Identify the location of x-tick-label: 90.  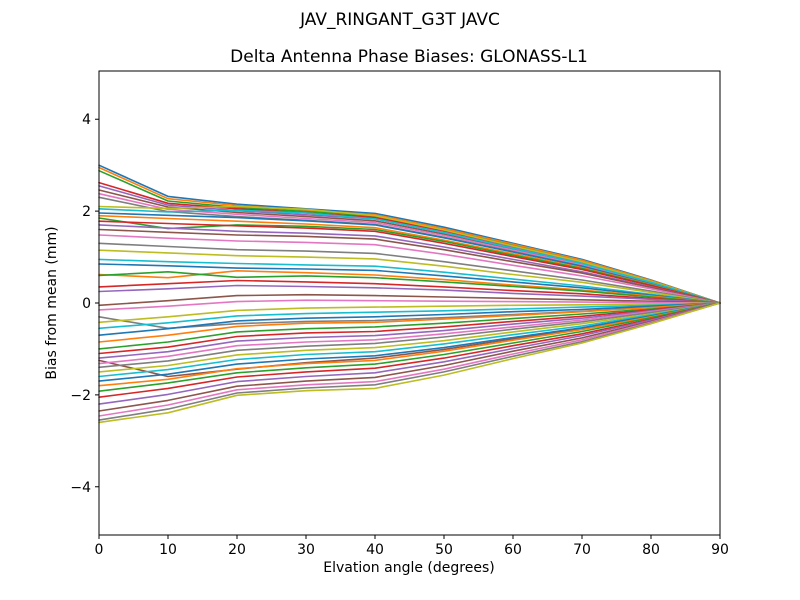
(720, 550).